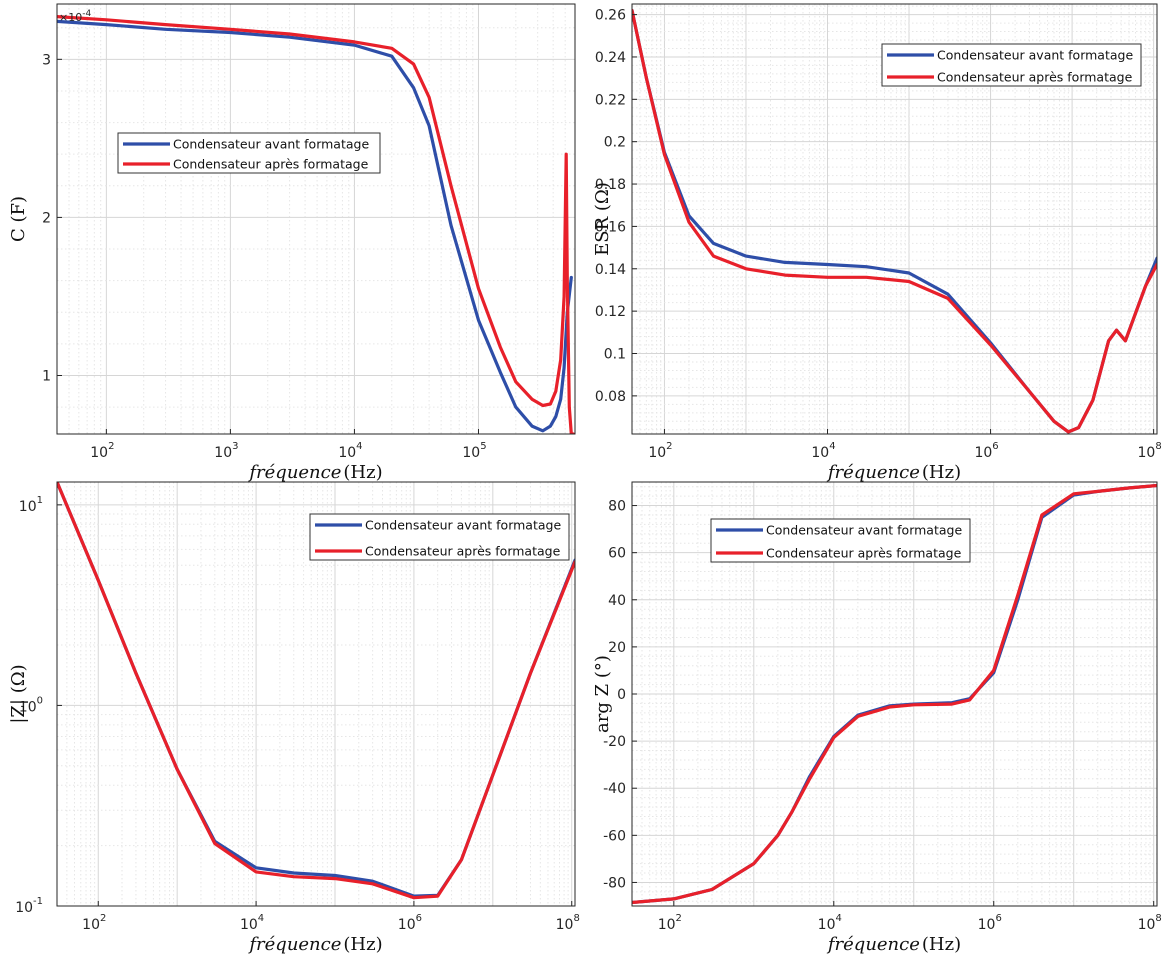 The width and height of the screenshot is (1167, 961). I want to click on y-tick-label: 0.2, so click(615, 143).